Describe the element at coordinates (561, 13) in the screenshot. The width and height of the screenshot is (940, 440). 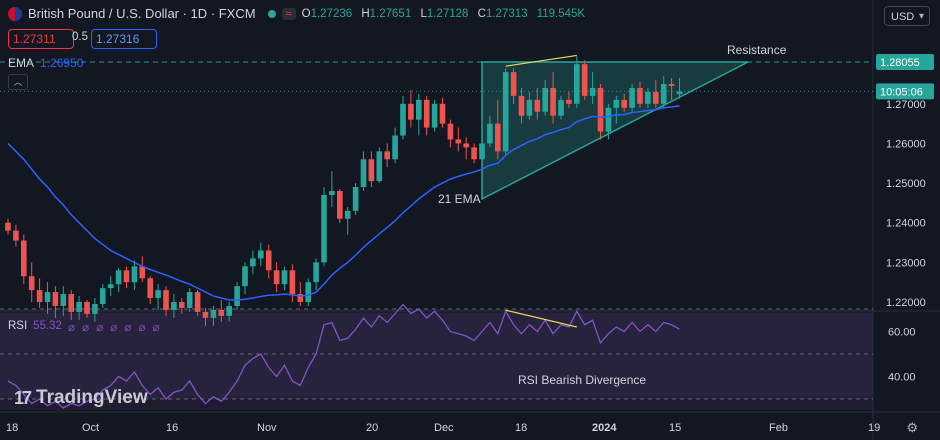
I see `volume-value: 119.545K` at that location.